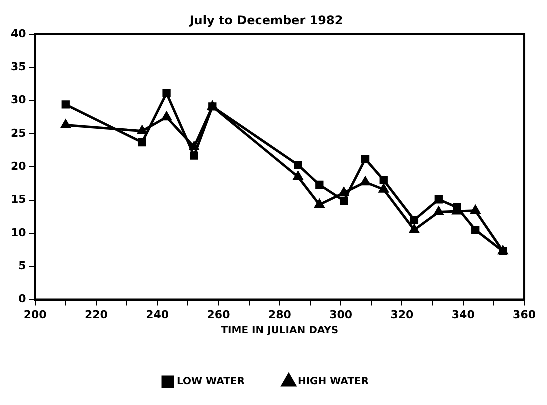  What do you see at coordinates (18, 133) in the screenshot?
I see `y-tick-label: 25` at bounding box center [18, 133].